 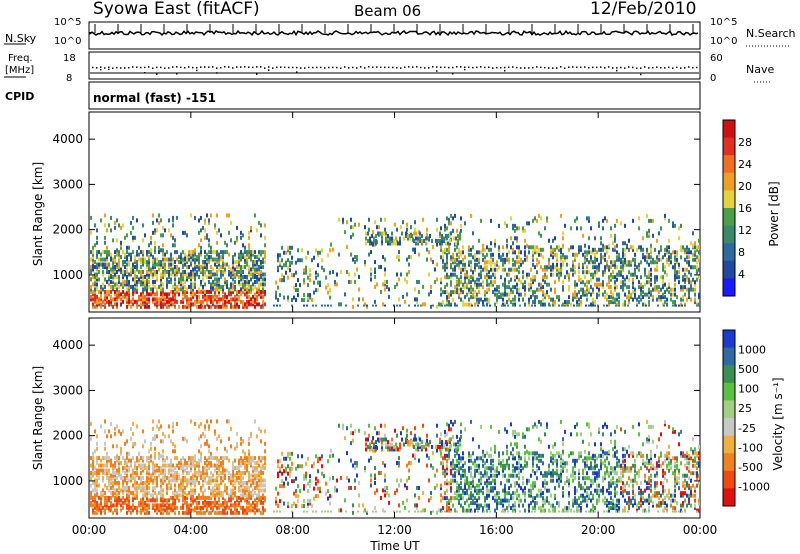 I want to click on nsky-label: N.Sky, so click(x=21, y=38).